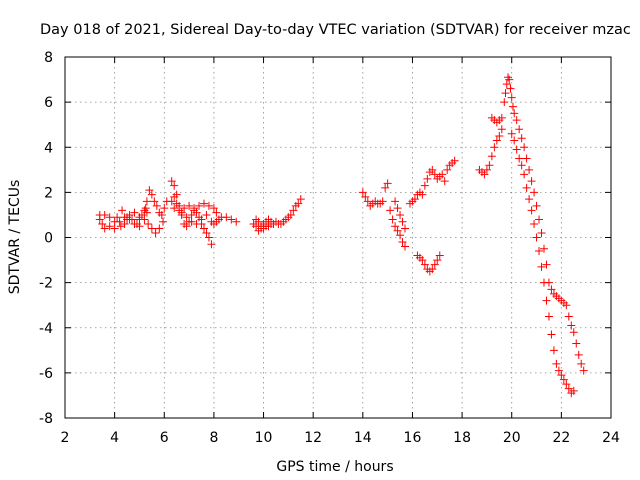 This screenshot has width=640, height=480. What do you see at coordinates (413, 438) in the screenshot?
I see `x-tick-label: 16` at bounding box center [413, 438].